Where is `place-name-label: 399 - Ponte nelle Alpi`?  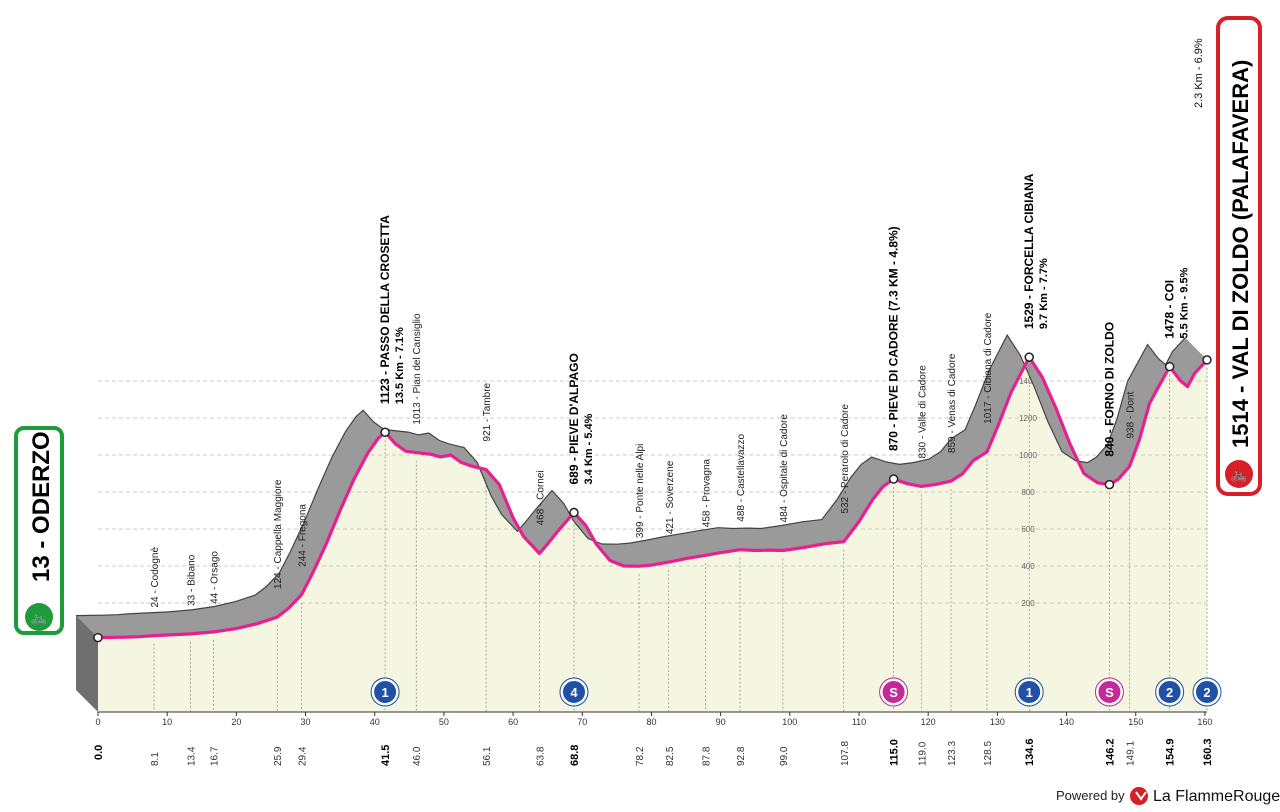
place-name-label: 399 - Ponte nelle Alpi is located at coordinates (640, 491).